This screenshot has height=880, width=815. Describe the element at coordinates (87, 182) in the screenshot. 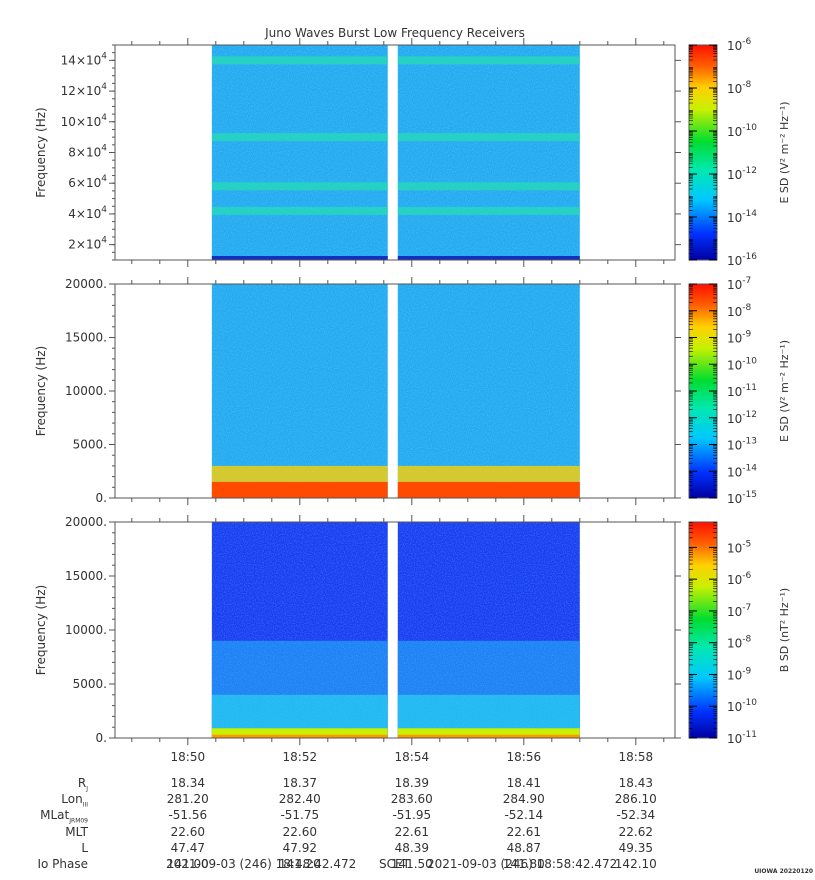

I see `y-tick-label: 6×104` at that location.